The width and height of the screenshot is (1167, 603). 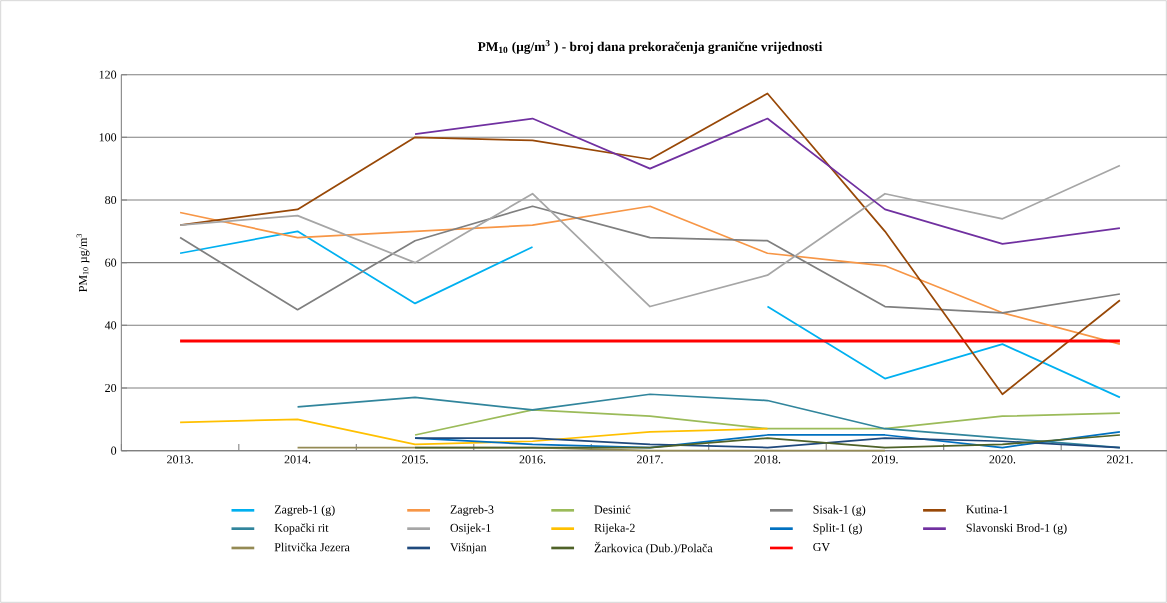 What do you see at coordinates (532, 459) in the screenshot?
I see `x-tick-label: 2016.` at bounding box center [532, 459].